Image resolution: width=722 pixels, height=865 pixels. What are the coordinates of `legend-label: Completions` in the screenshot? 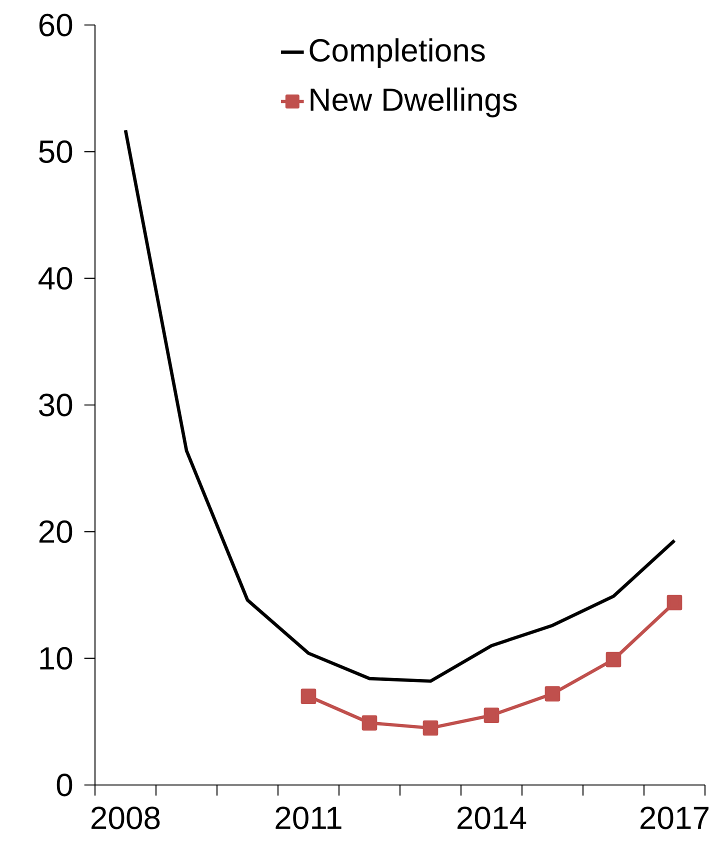 It's located at (397, 53).